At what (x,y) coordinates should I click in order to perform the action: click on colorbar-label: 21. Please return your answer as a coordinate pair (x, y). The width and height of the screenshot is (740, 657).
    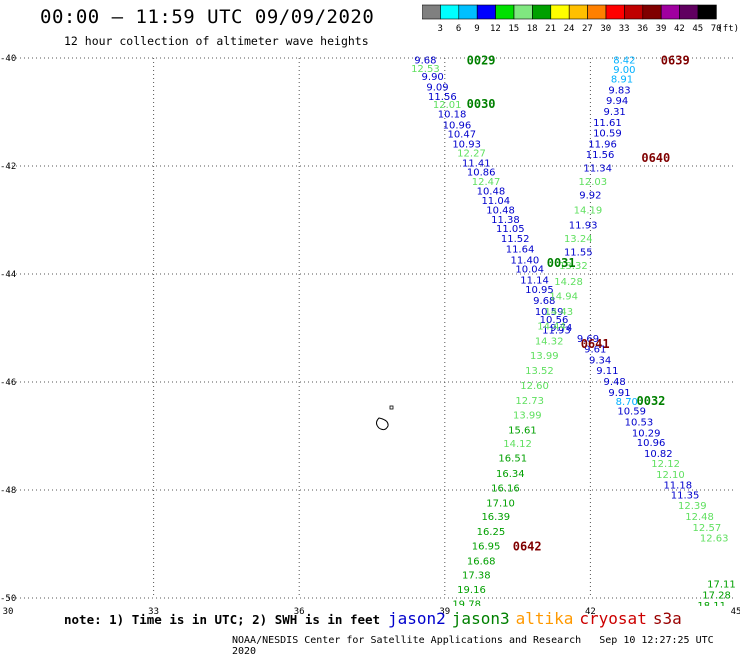
    Looking at the image, I should click on (550, 29).